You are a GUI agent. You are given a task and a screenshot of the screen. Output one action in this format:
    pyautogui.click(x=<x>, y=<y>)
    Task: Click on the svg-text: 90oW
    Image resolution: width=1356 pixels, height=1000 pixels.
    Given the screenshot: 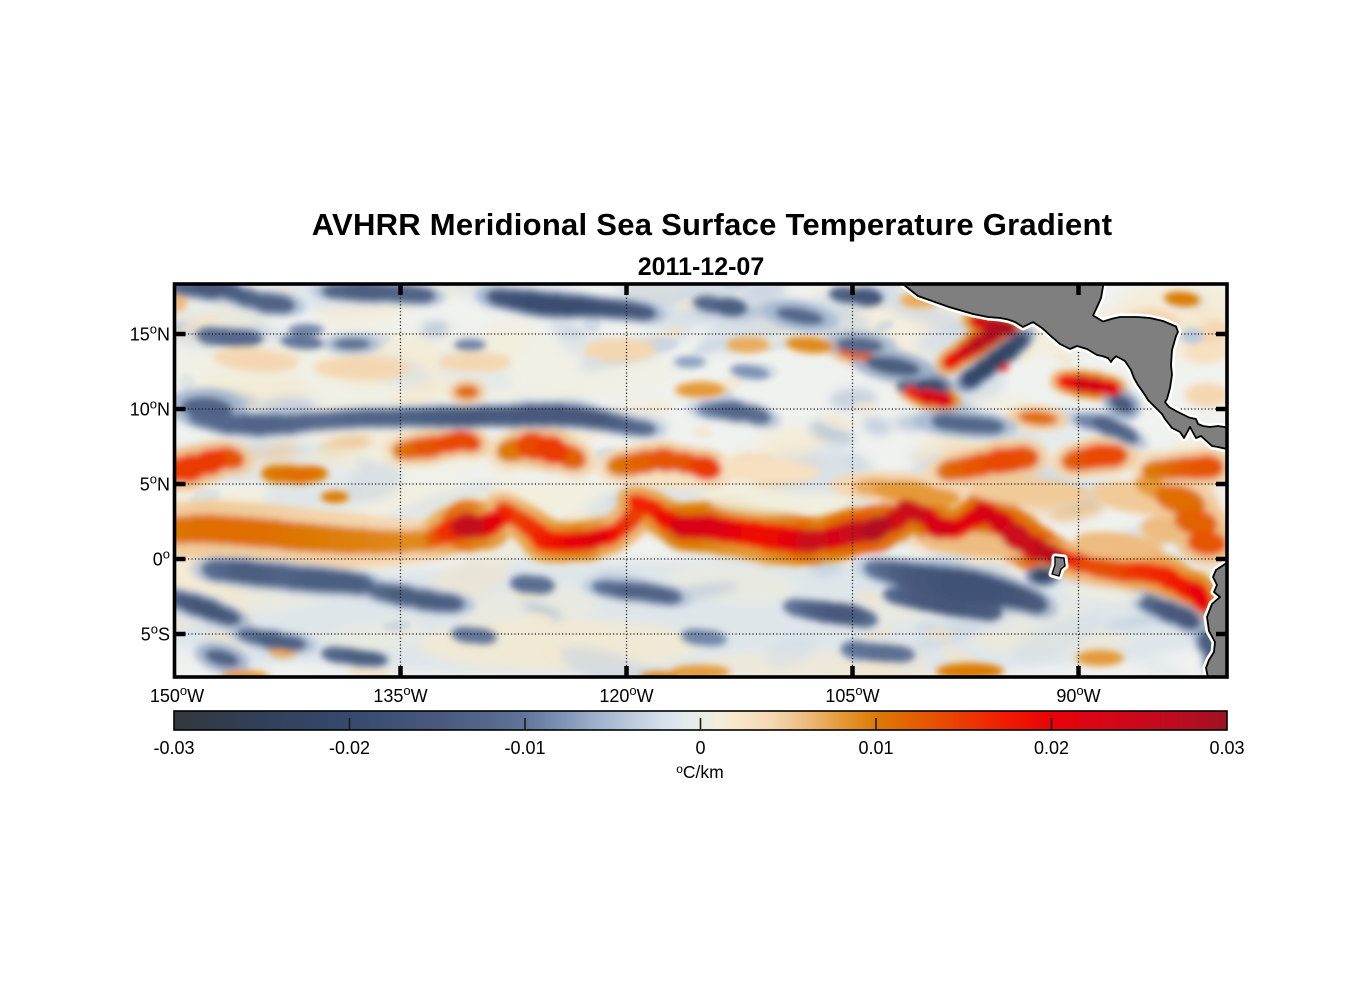 What is the action you would take?
    pyautogui.click(x=1078, y=694)
    